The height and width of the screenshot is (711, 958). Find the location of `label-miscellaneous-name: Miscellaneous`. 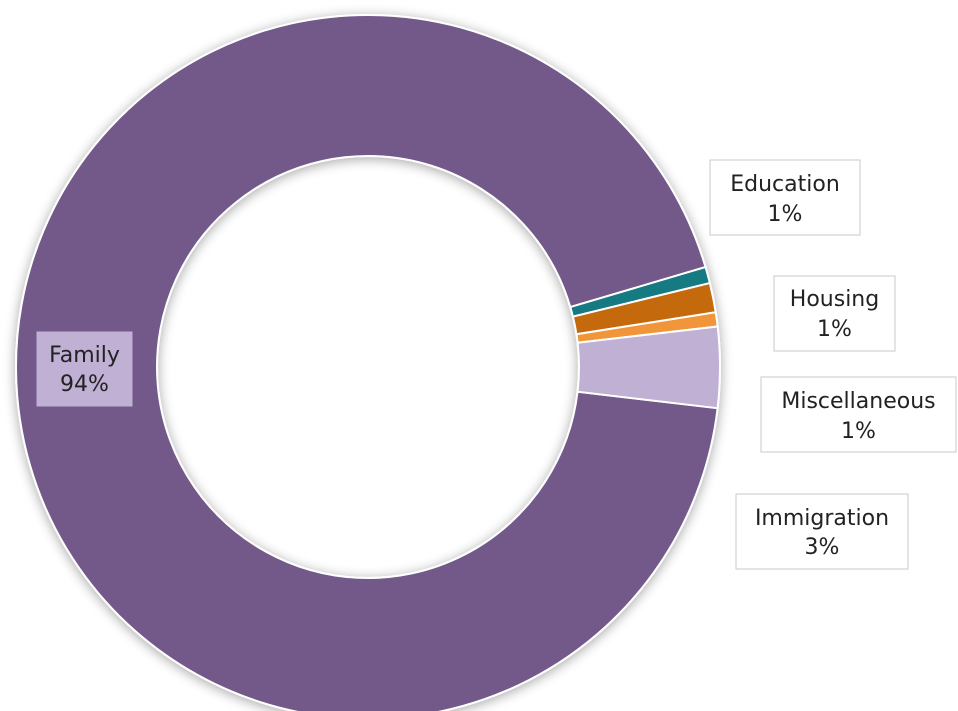

label-miscellaneous-name: Miscellaneous is located at coordinates (858, 401).